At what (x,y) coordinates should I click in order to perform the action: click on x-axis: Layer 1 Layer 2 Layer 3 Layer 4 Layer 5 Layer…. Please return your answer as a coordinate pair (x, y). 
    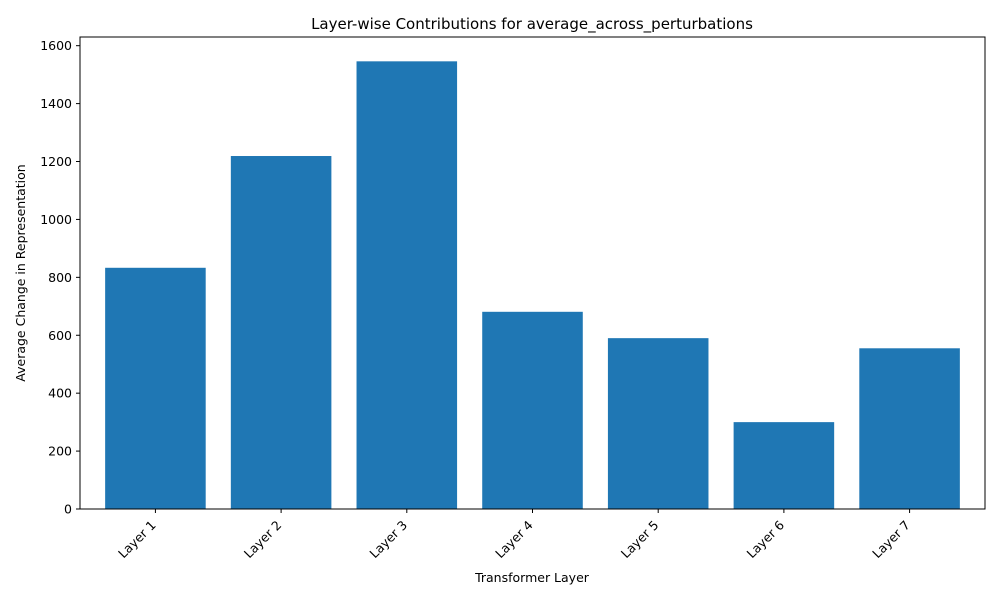
    Looking at the image, I should click on (514, 535).